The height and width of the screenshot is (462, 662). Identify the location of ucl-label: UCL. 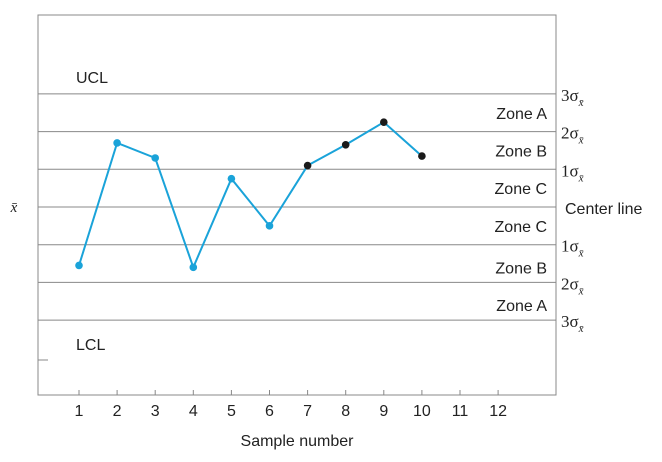
(92, 78).